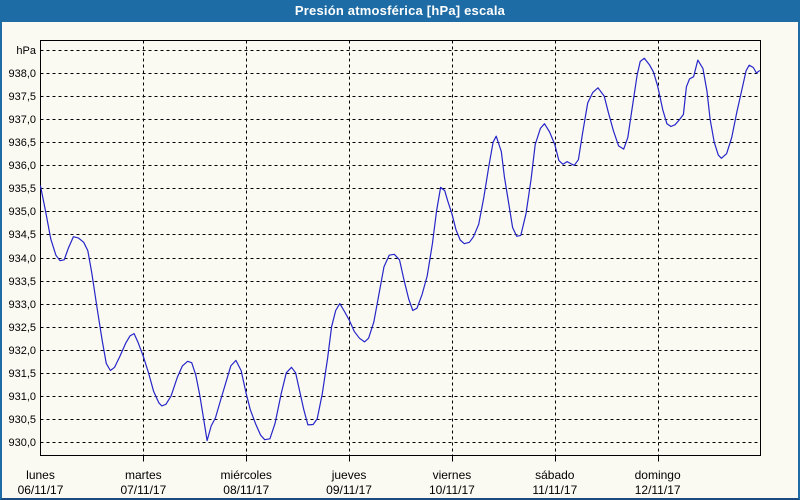 This screenshot has height=500, width=800. I want to click on y-tick-label: 931,0, so click(22, 397).